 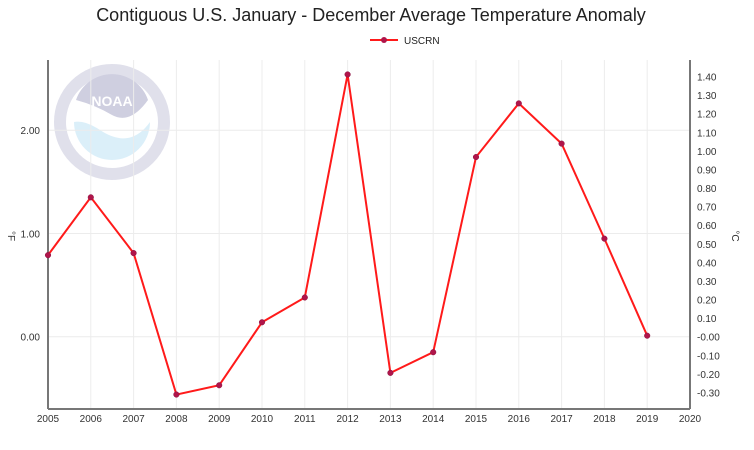 I want to click on data-point-2005, so click(x=48, y=255).